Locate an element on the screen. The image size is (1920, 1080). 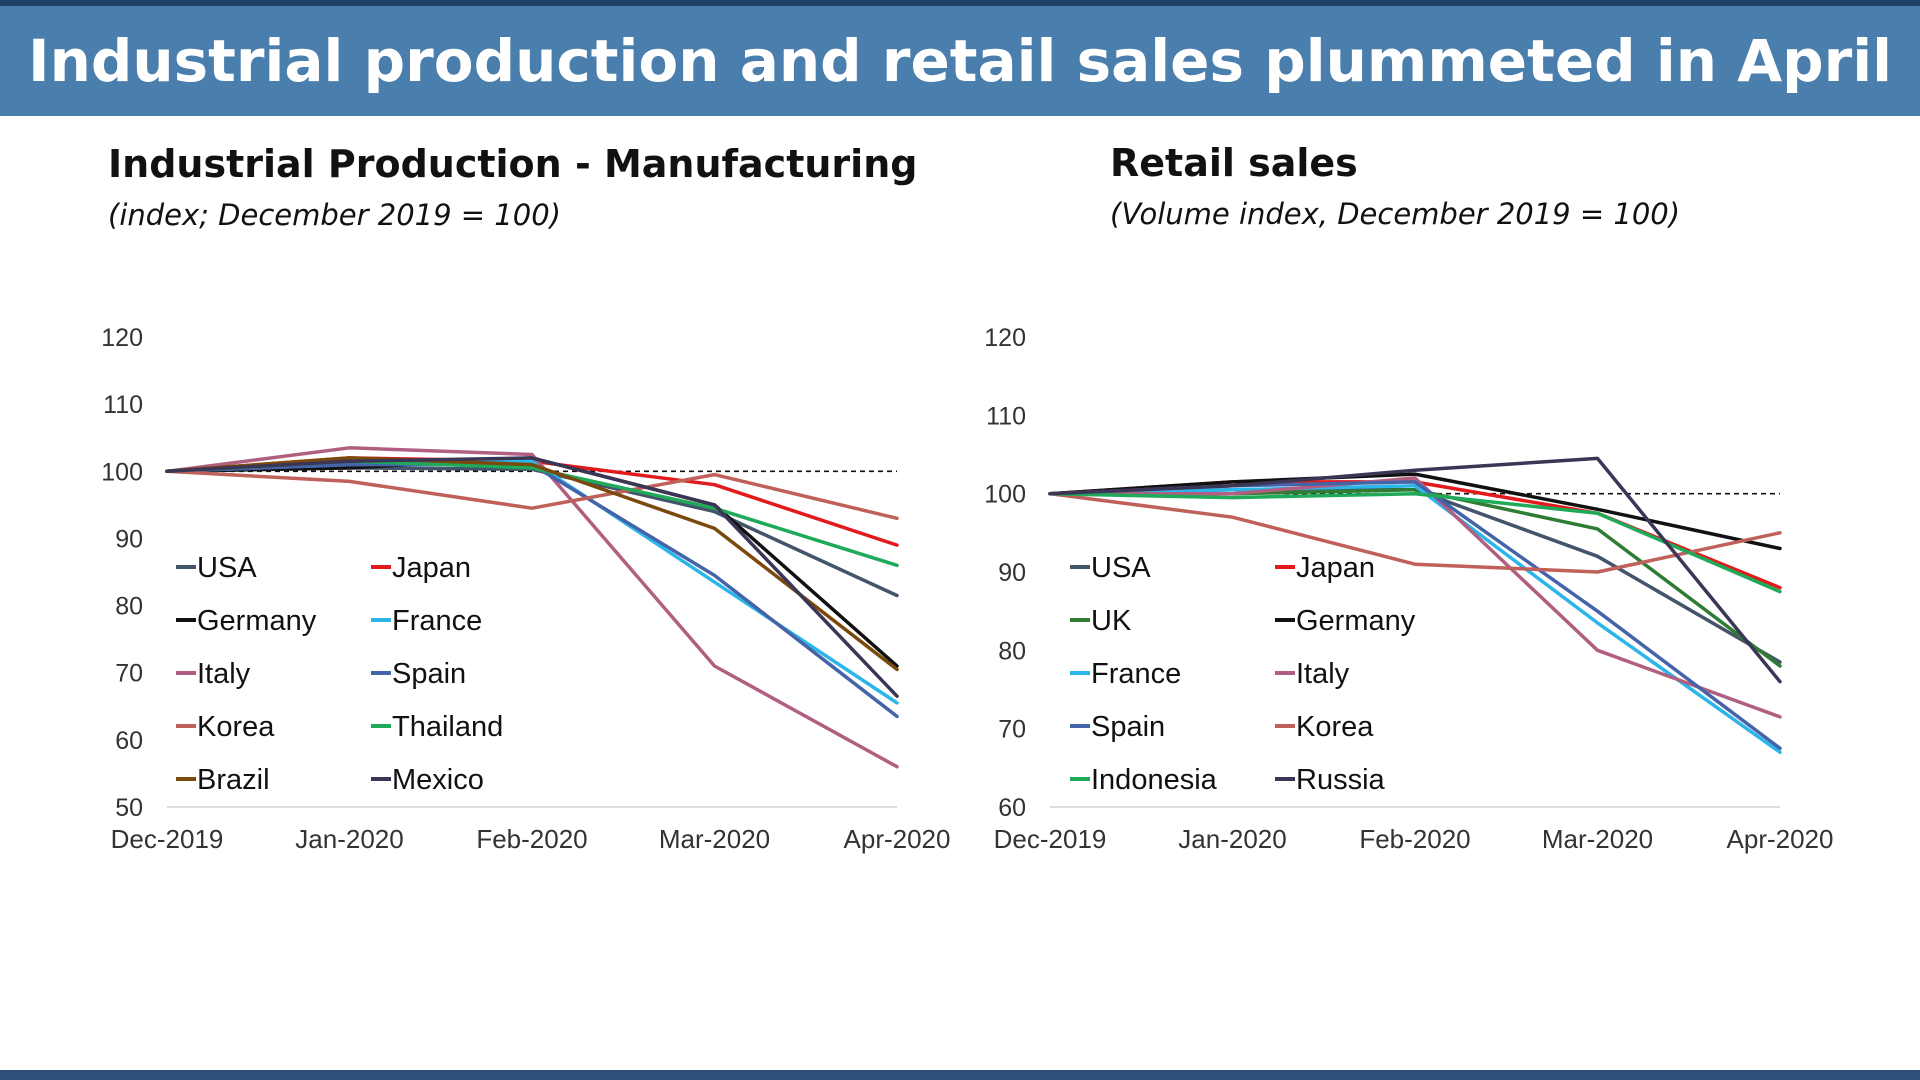
chart-subtitle: (Volume index, December 2019 = 100) is located at coordinates (1395, 214).